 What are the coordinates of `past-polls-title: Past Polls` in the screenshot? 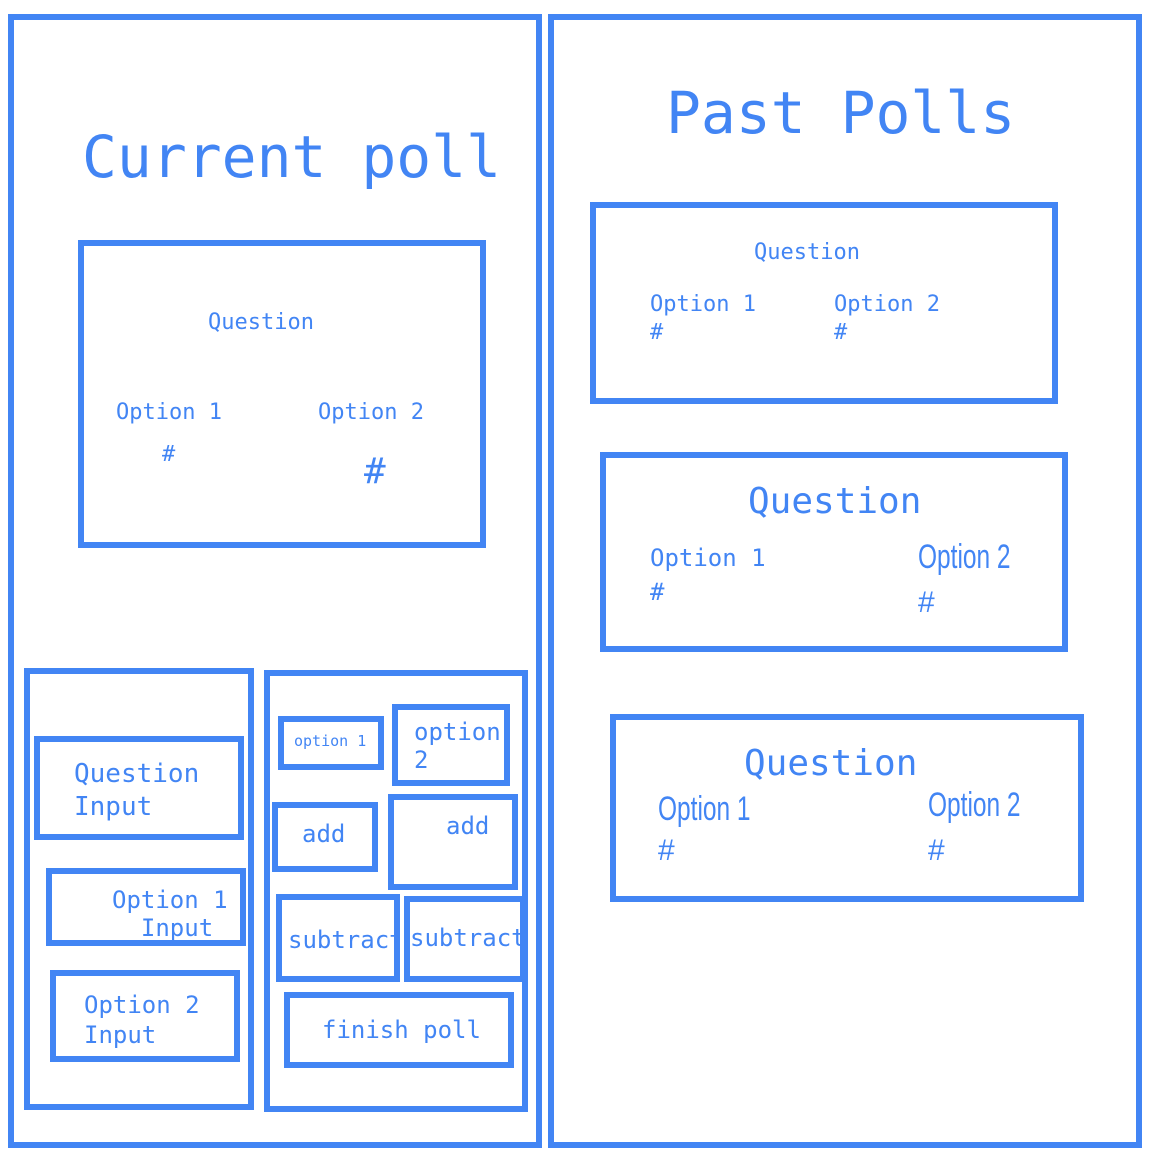 It's located at (841, 113).